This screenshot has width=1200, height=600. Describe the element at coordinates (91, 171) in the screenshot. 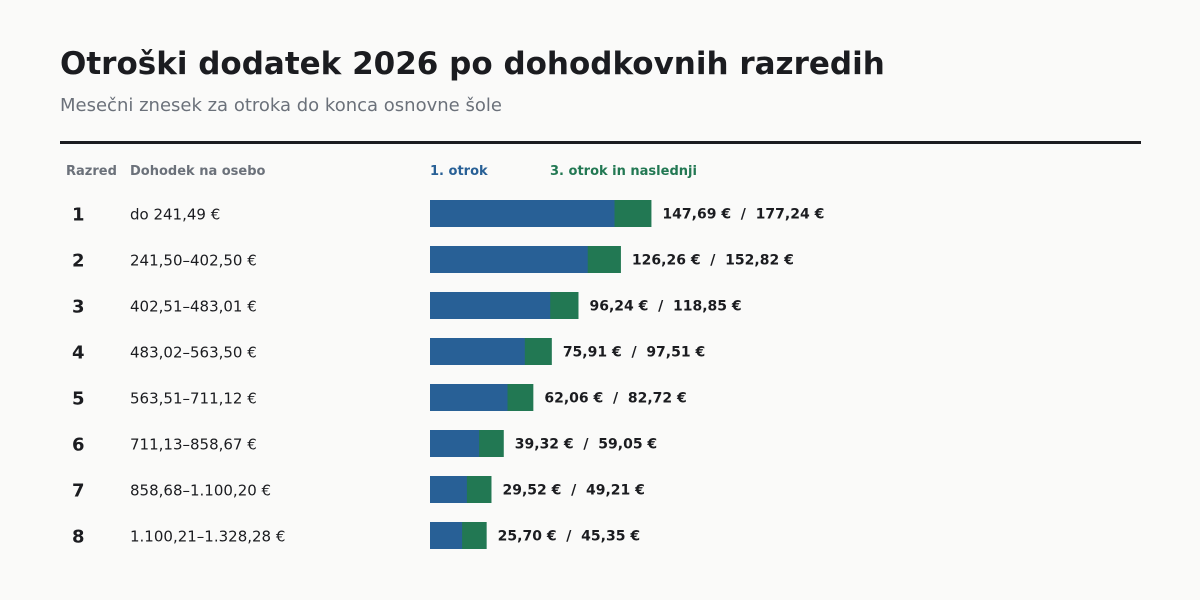

I see `column-header-rank: Razred` at that location.